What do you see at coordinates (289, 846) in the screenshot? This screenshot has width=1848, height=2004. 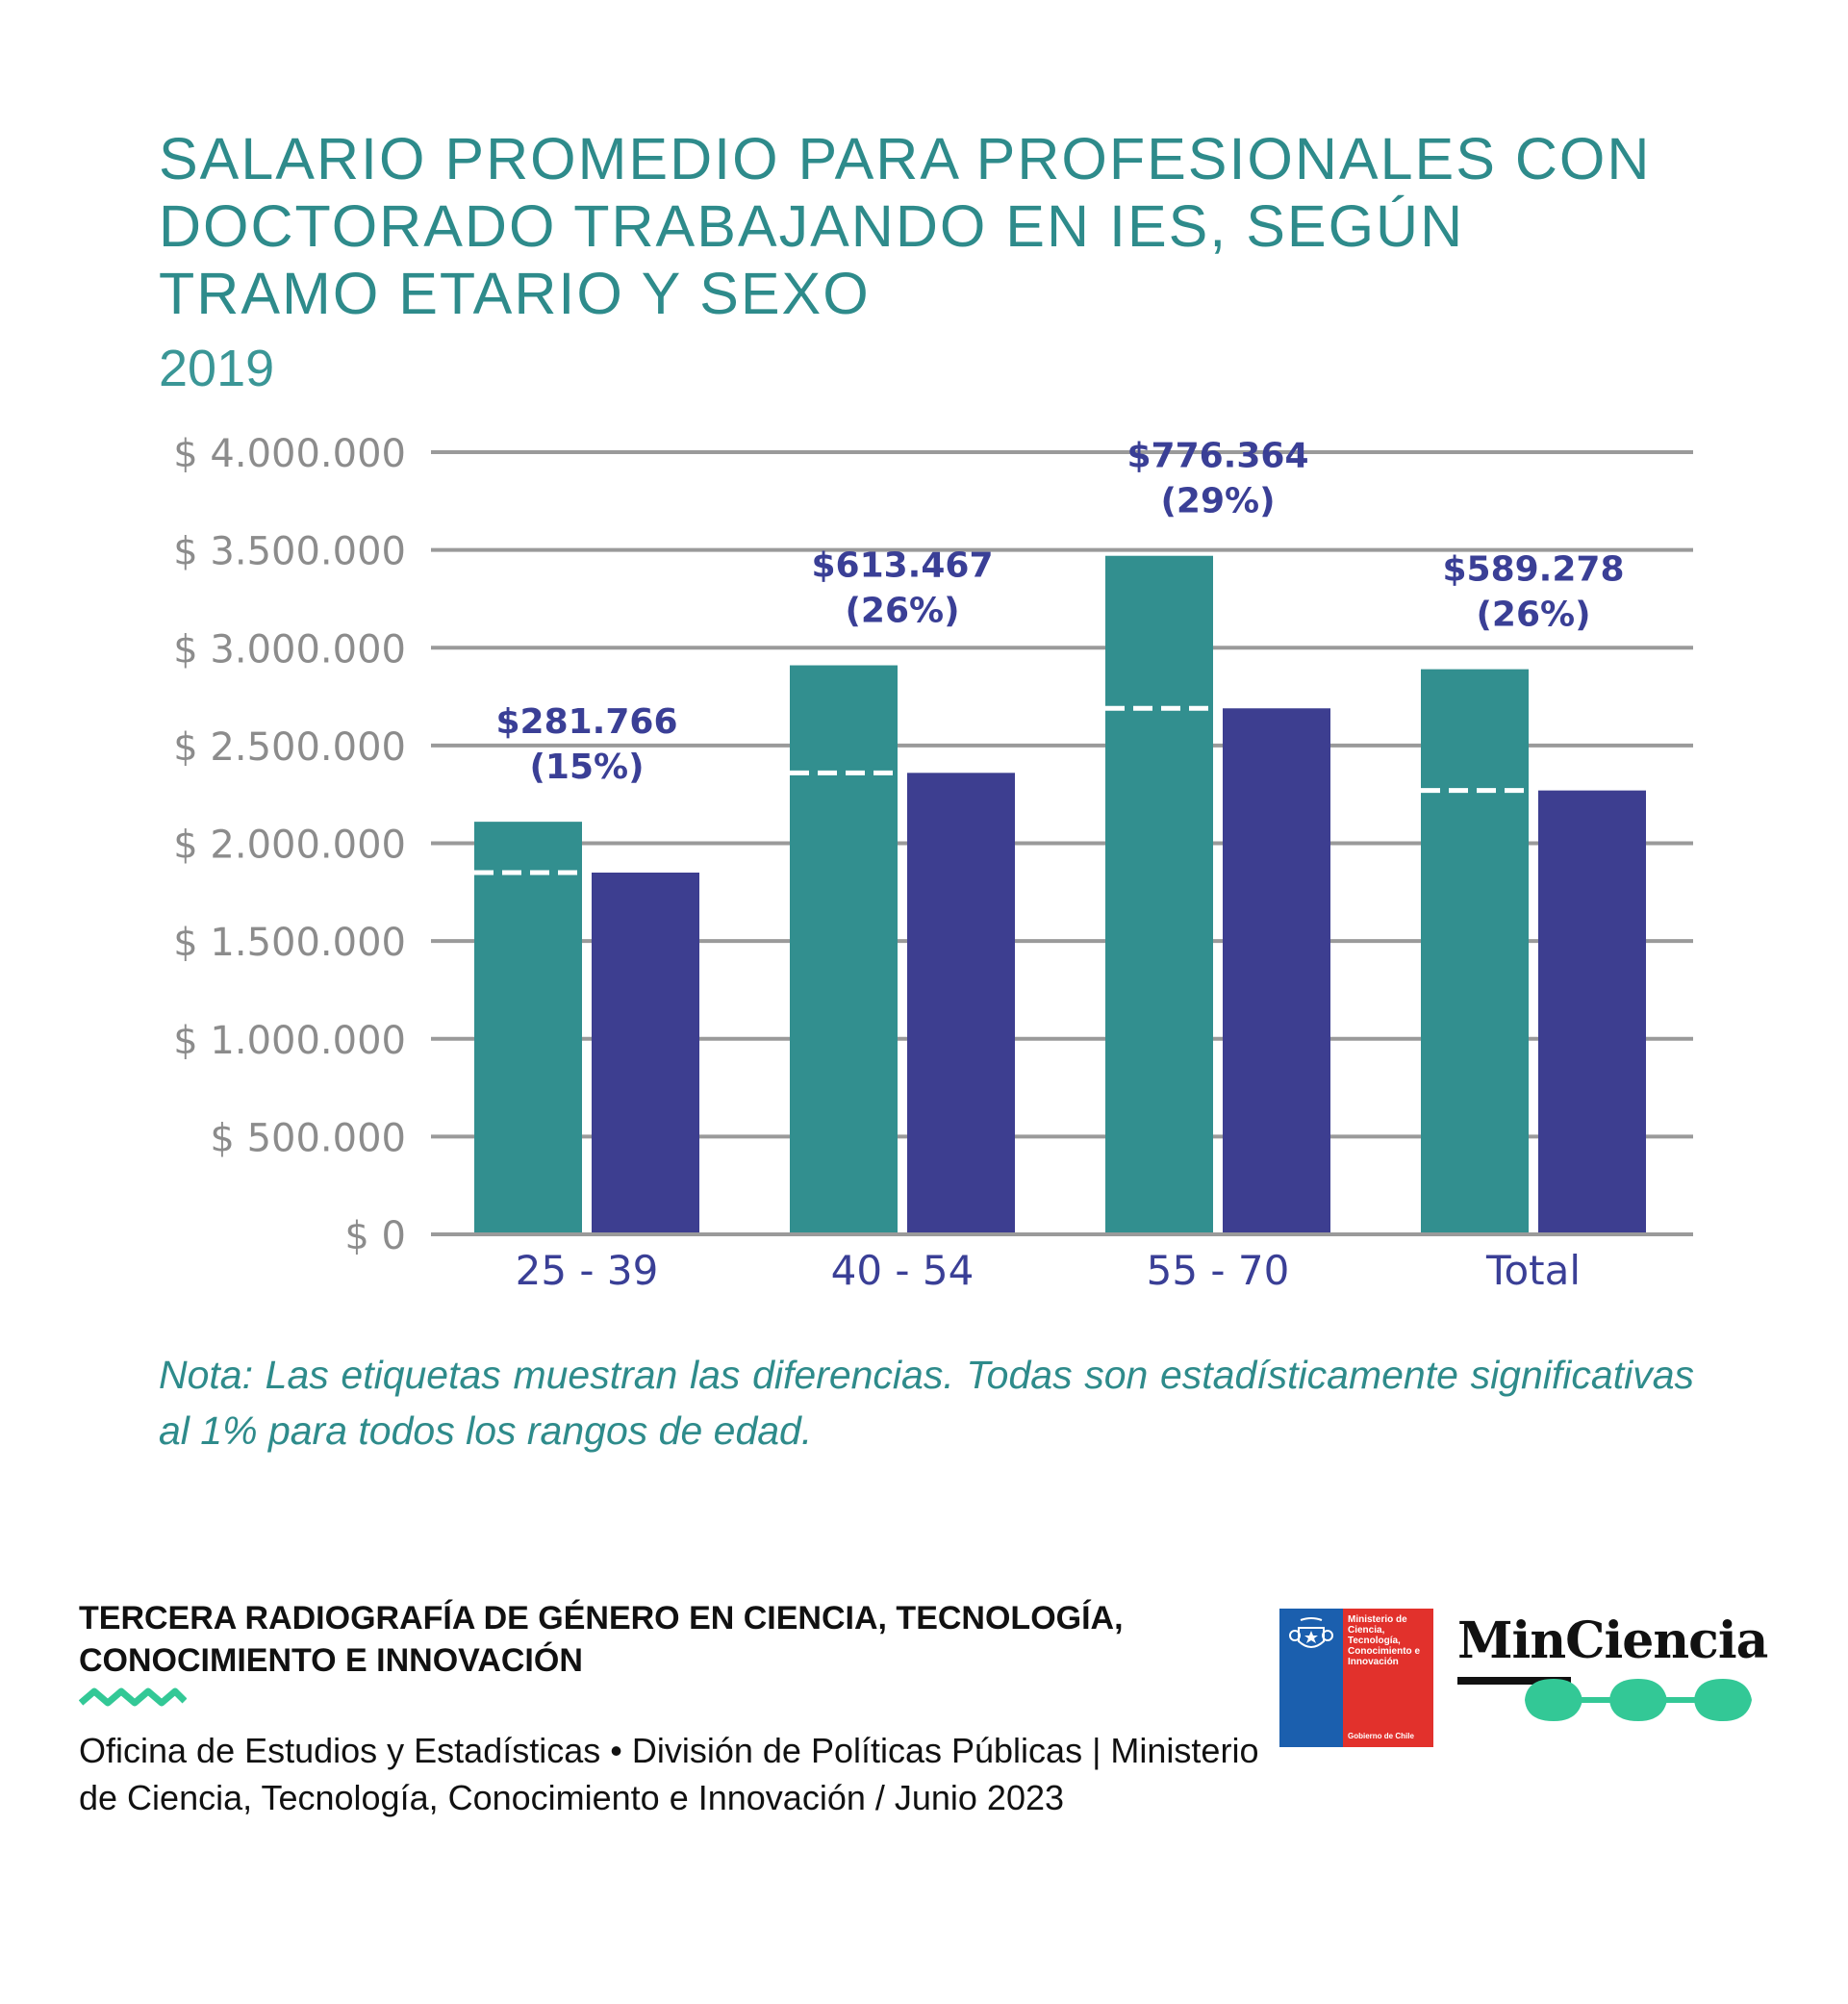 I see `y-tick-label: $ 2.000.000` at bounding box center [289, 846].